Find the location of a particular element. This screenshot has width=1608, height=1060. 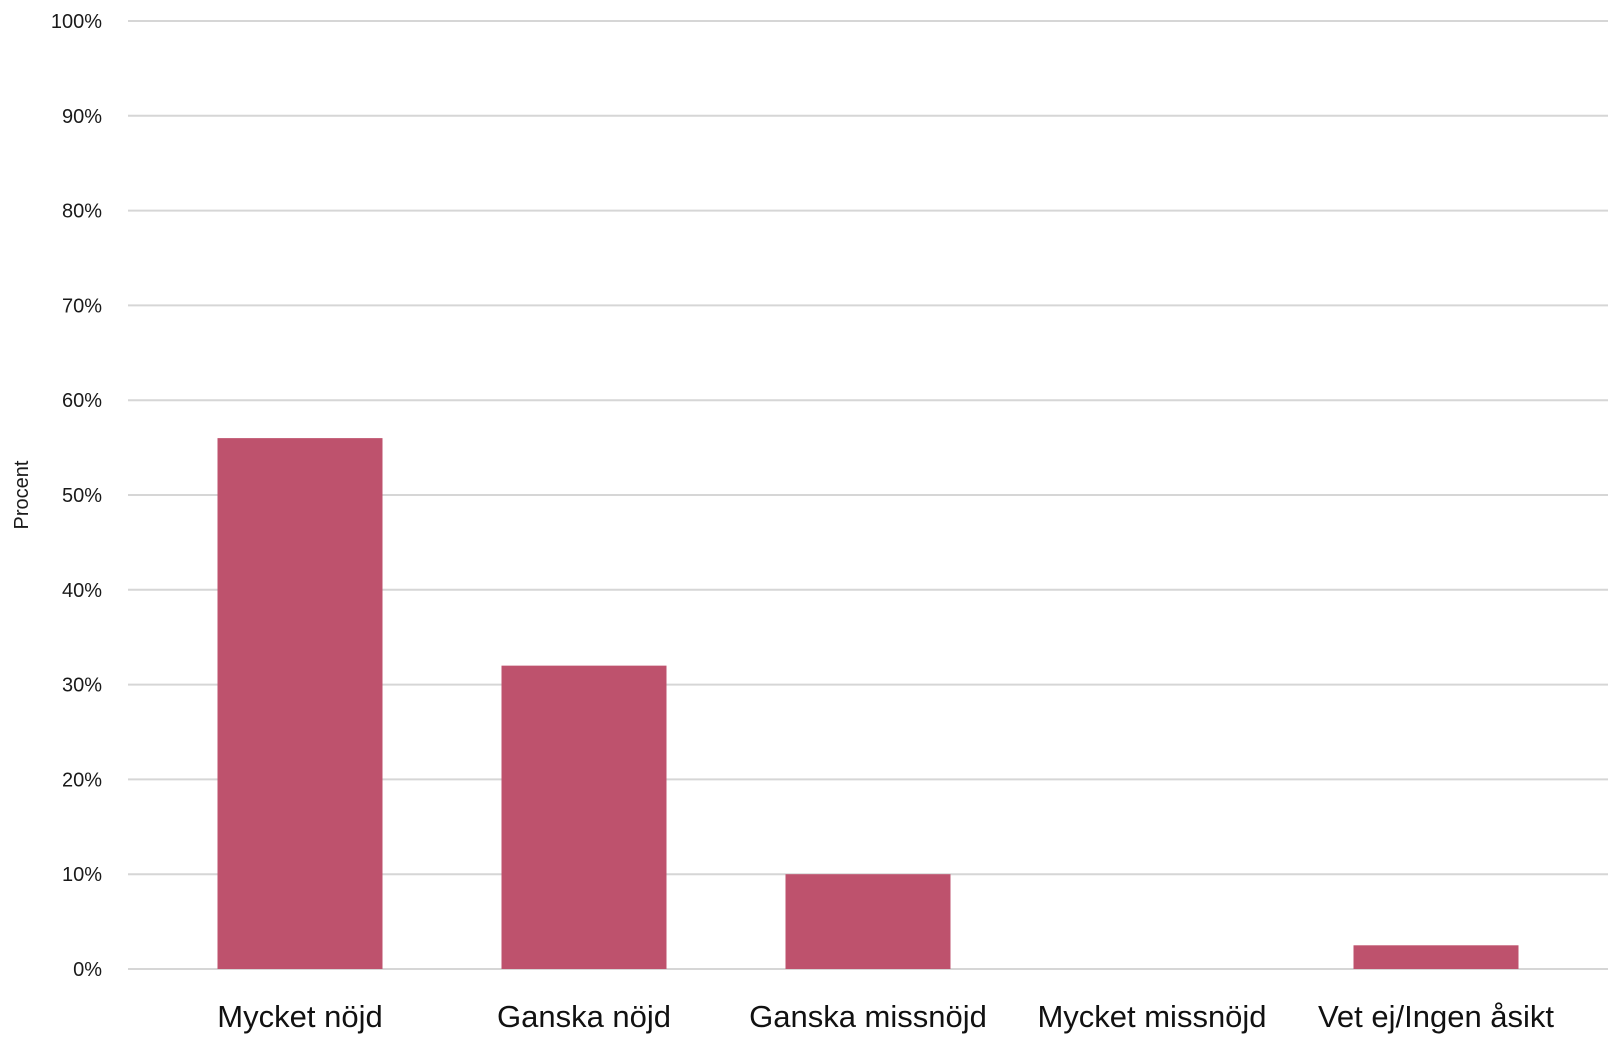

y-tick-label: 60% is located at coordinates (82, 401).